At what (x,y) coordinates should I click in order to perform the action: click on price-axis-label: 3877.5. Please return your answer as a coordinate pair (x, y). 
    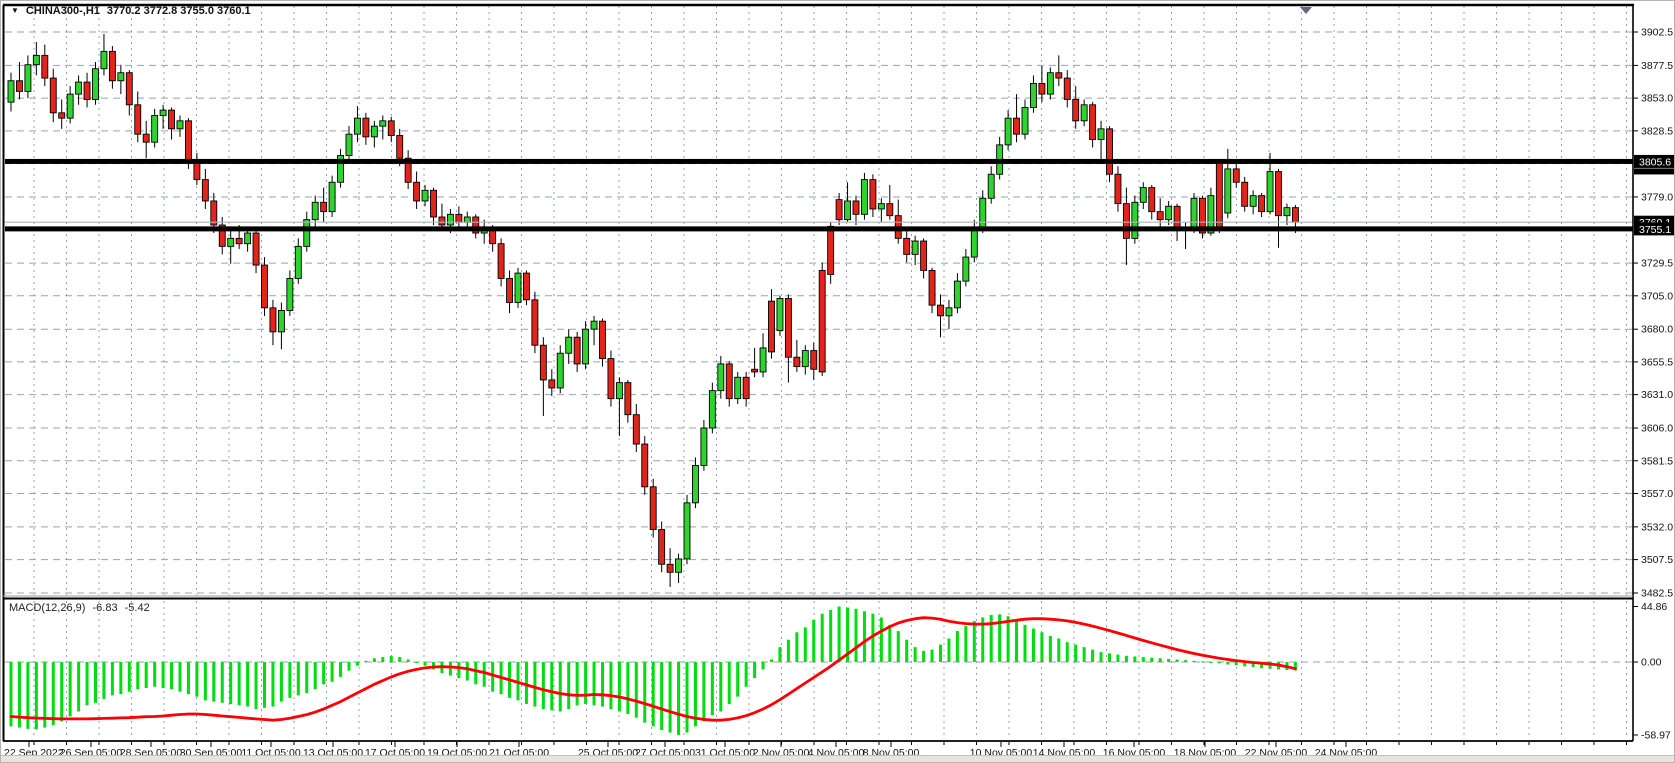
    Looking at the image, I should click on (1657, 66).